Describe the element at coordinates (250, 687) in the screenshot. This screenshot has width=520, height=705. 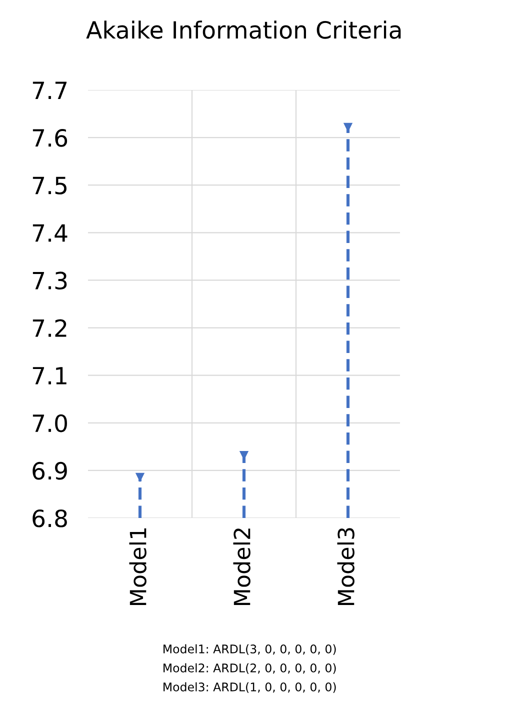
I see `text: Model3: ARDL(1, 0, 0, 0, 0, 0)` at that location.